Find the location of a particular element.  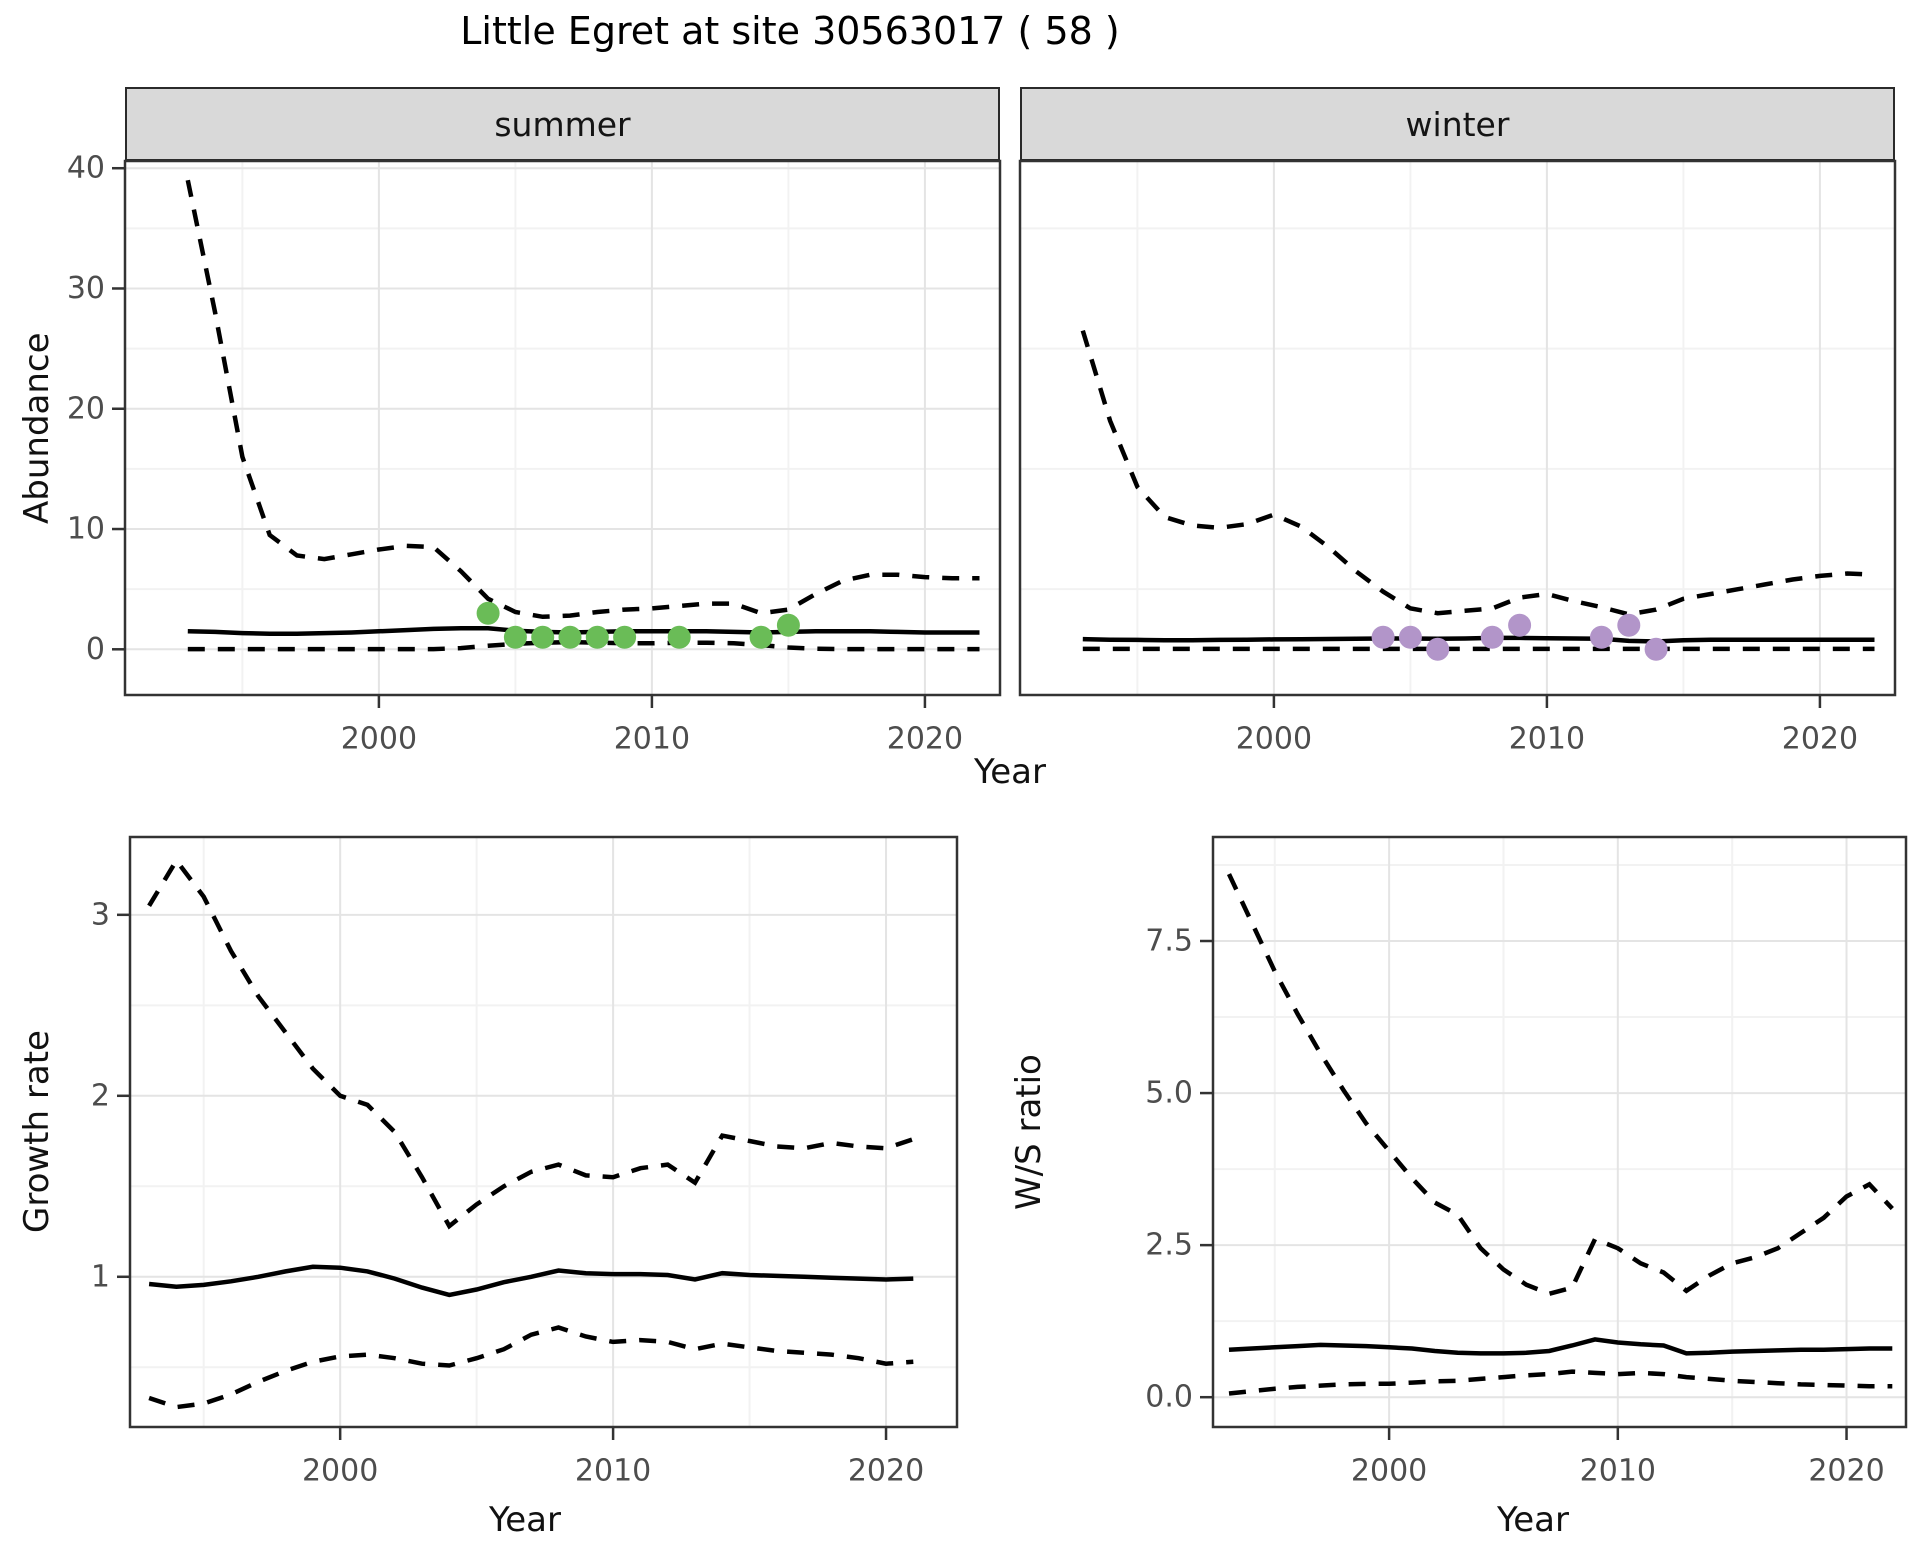

y-axis-title-growth-rate: Growth rate is located at coordinates (37, 1132).